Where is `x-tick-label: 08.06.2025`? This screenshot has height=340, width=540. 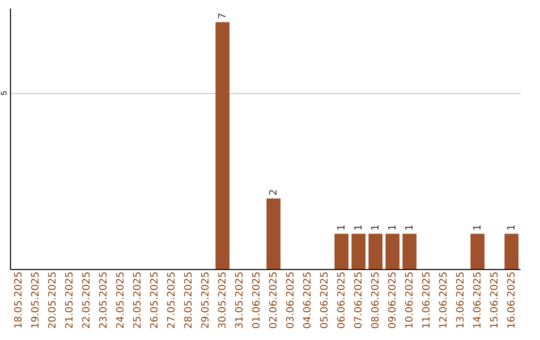
x-tick-label: 08.06.2025 is located at coordinates (376, 300).